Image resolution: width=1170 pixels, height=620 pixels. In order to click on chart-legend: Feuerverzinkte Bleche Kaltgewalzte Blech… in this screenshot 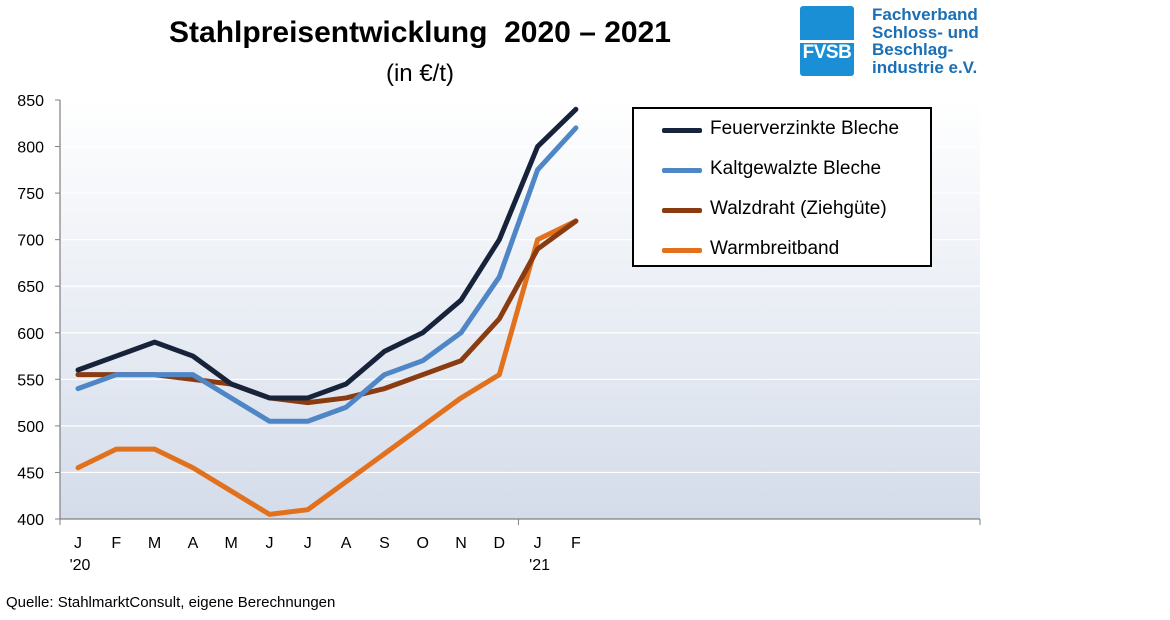, I will do `click(782, 187)`.